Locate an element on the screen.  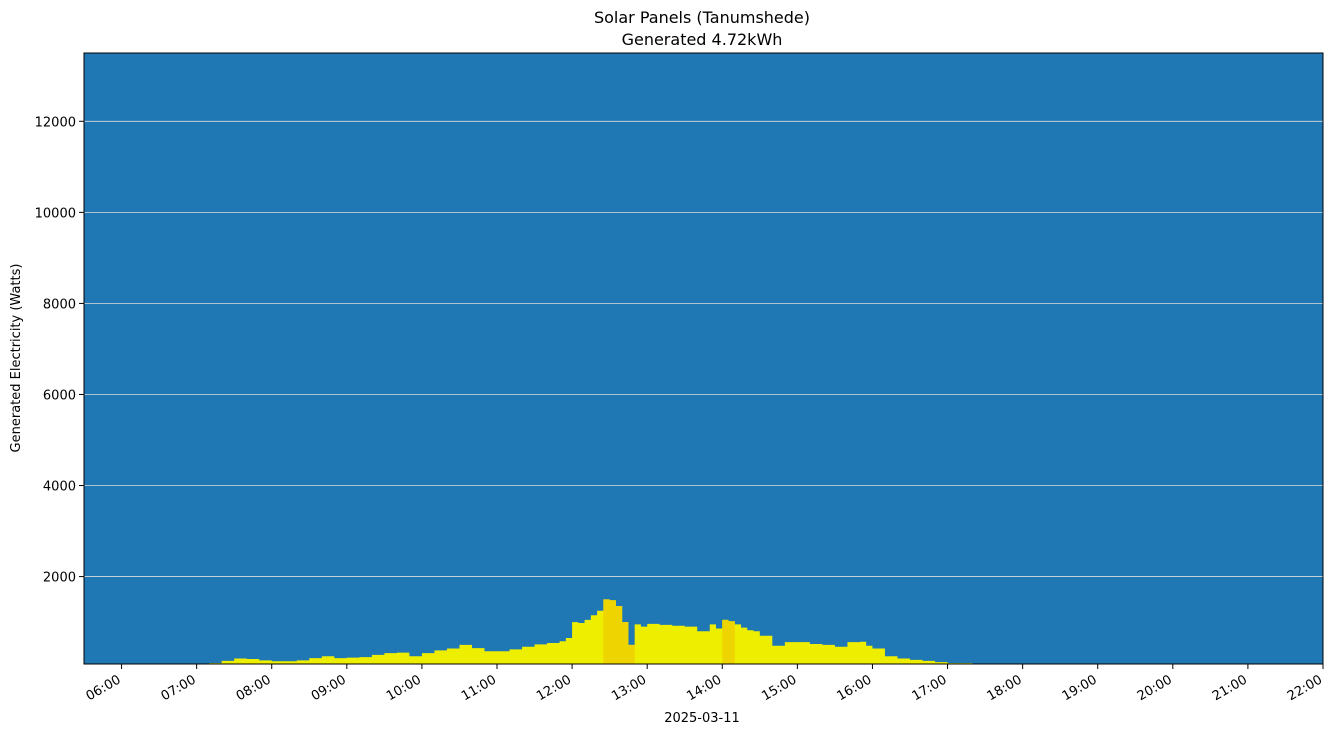
x-tick-label: 19:00 is located at coordinates (1080, 688).